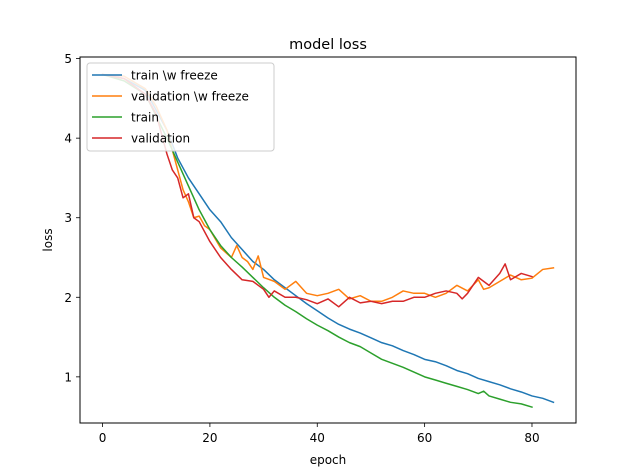  Describe the element at coordinates (68, 218) in the screenshot. I see `y-tick-label: 3` at that location.